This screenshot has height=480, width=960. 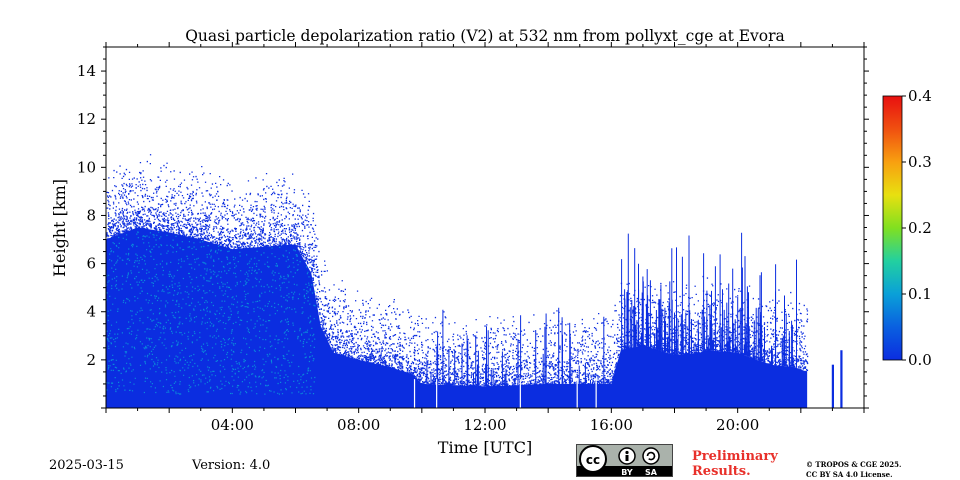 What do you see at coordinates (737, 425) in the screenshot?
I see `x-tick-label: 20:00` at bounding box center [737, 425].